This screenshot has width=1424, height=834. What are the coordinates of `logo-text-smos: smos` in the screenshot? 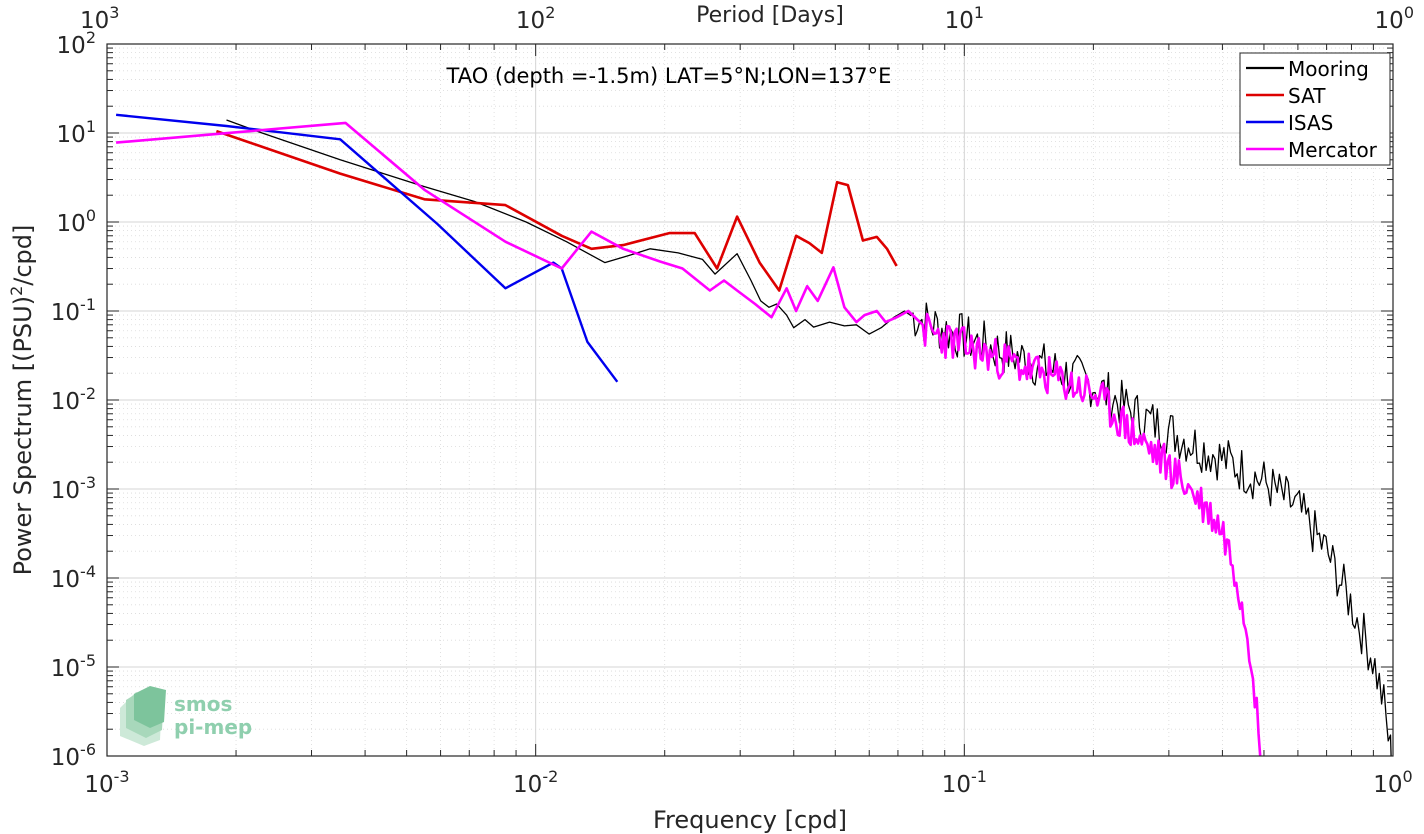 It's located at (203, 704).